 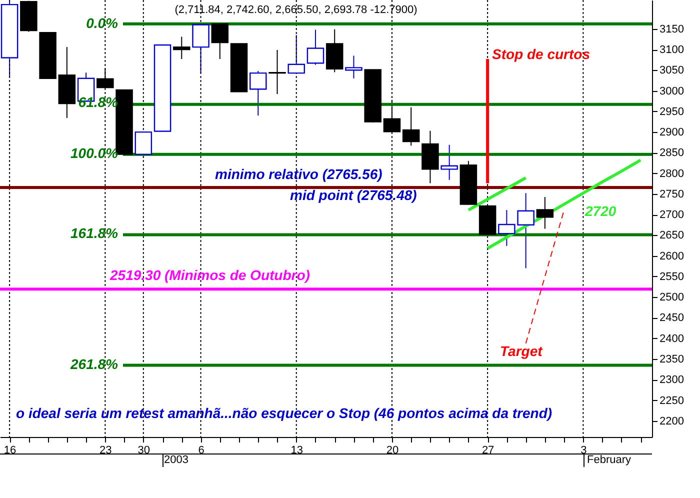 I want to click on y-tick-label: 3100, so click(x=672, y=50).